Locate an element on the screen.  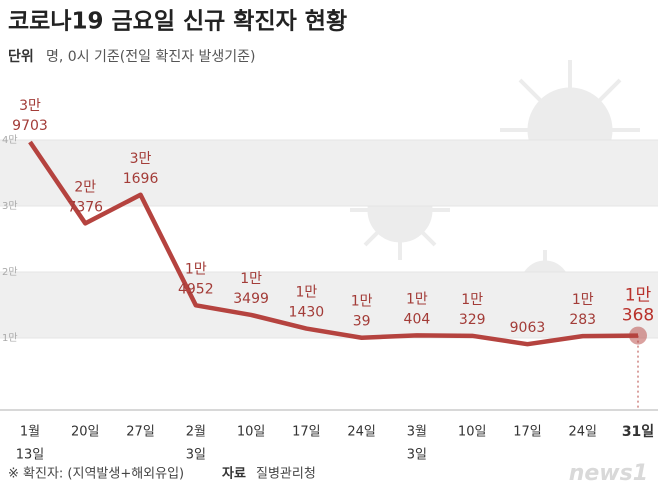
value-label: 7376 is located at coordinates (85, 207).